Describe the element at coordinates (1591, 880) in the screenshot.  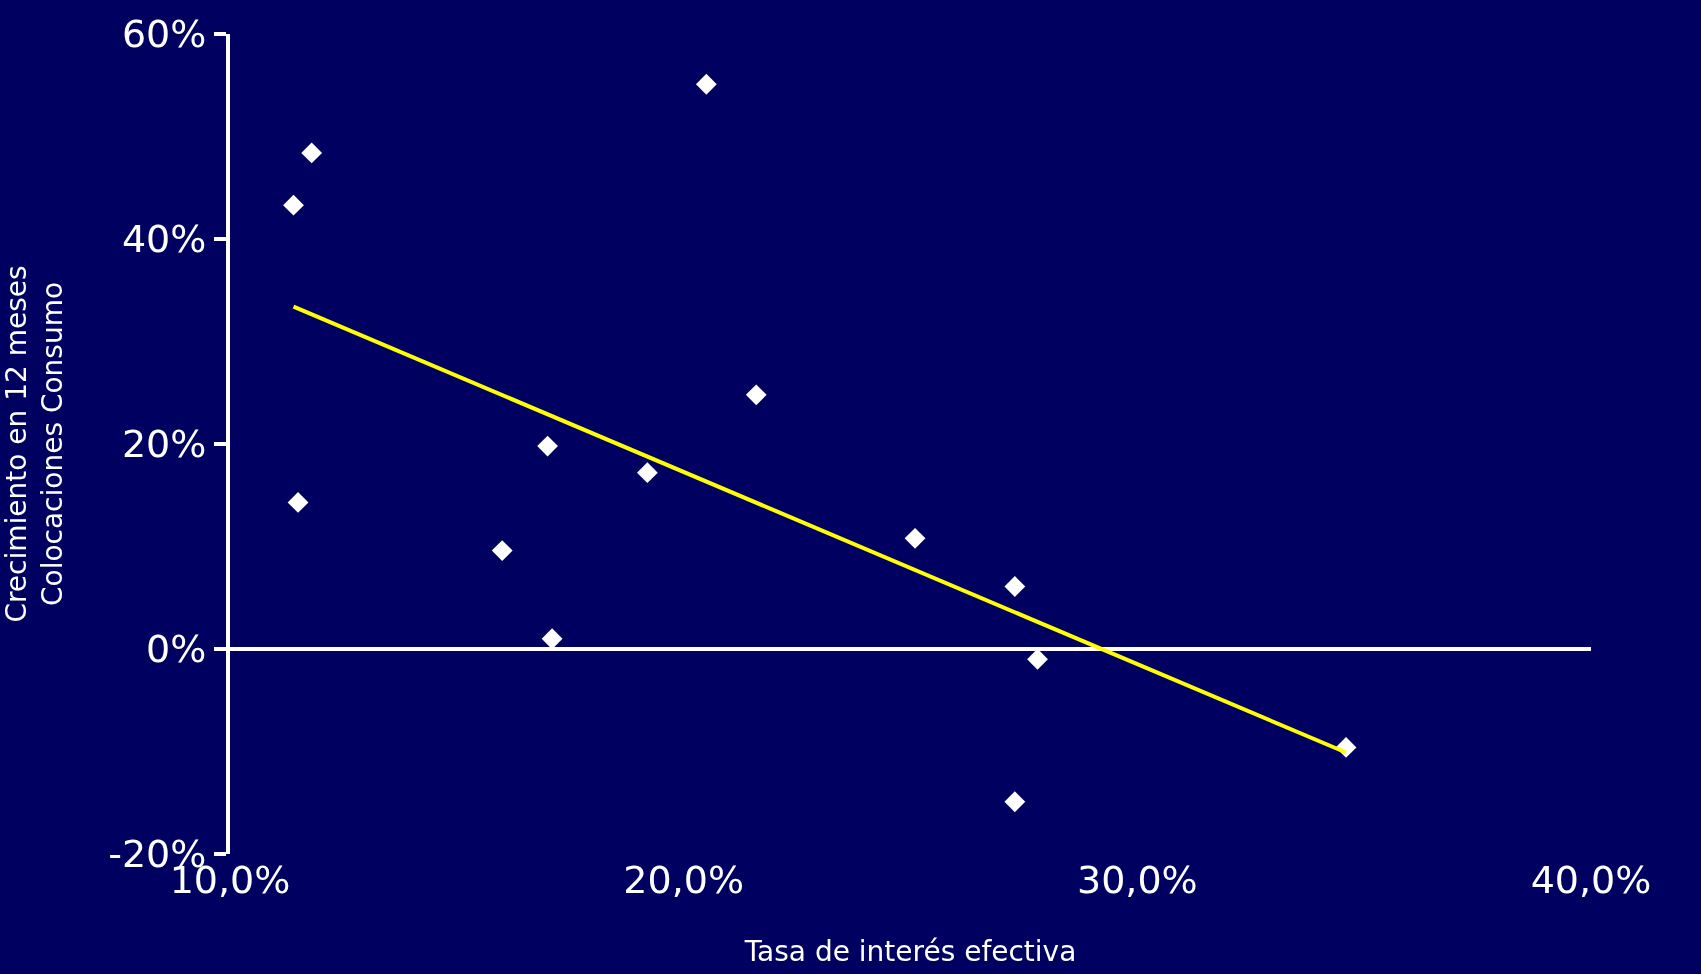
I see `x-tick-label: 40,0%` at that location.